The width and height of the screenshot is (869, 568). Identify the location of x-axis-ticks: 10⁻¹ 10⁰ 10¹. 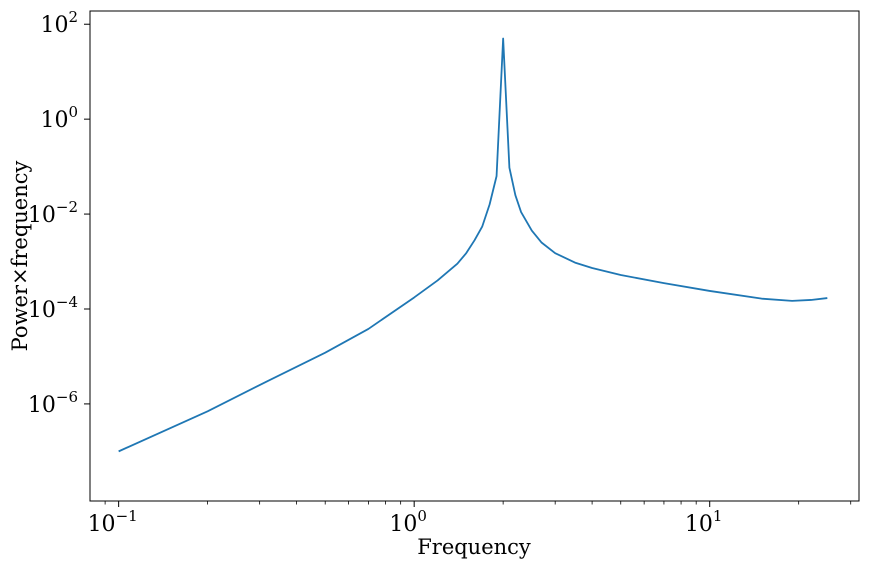
(405, 519).